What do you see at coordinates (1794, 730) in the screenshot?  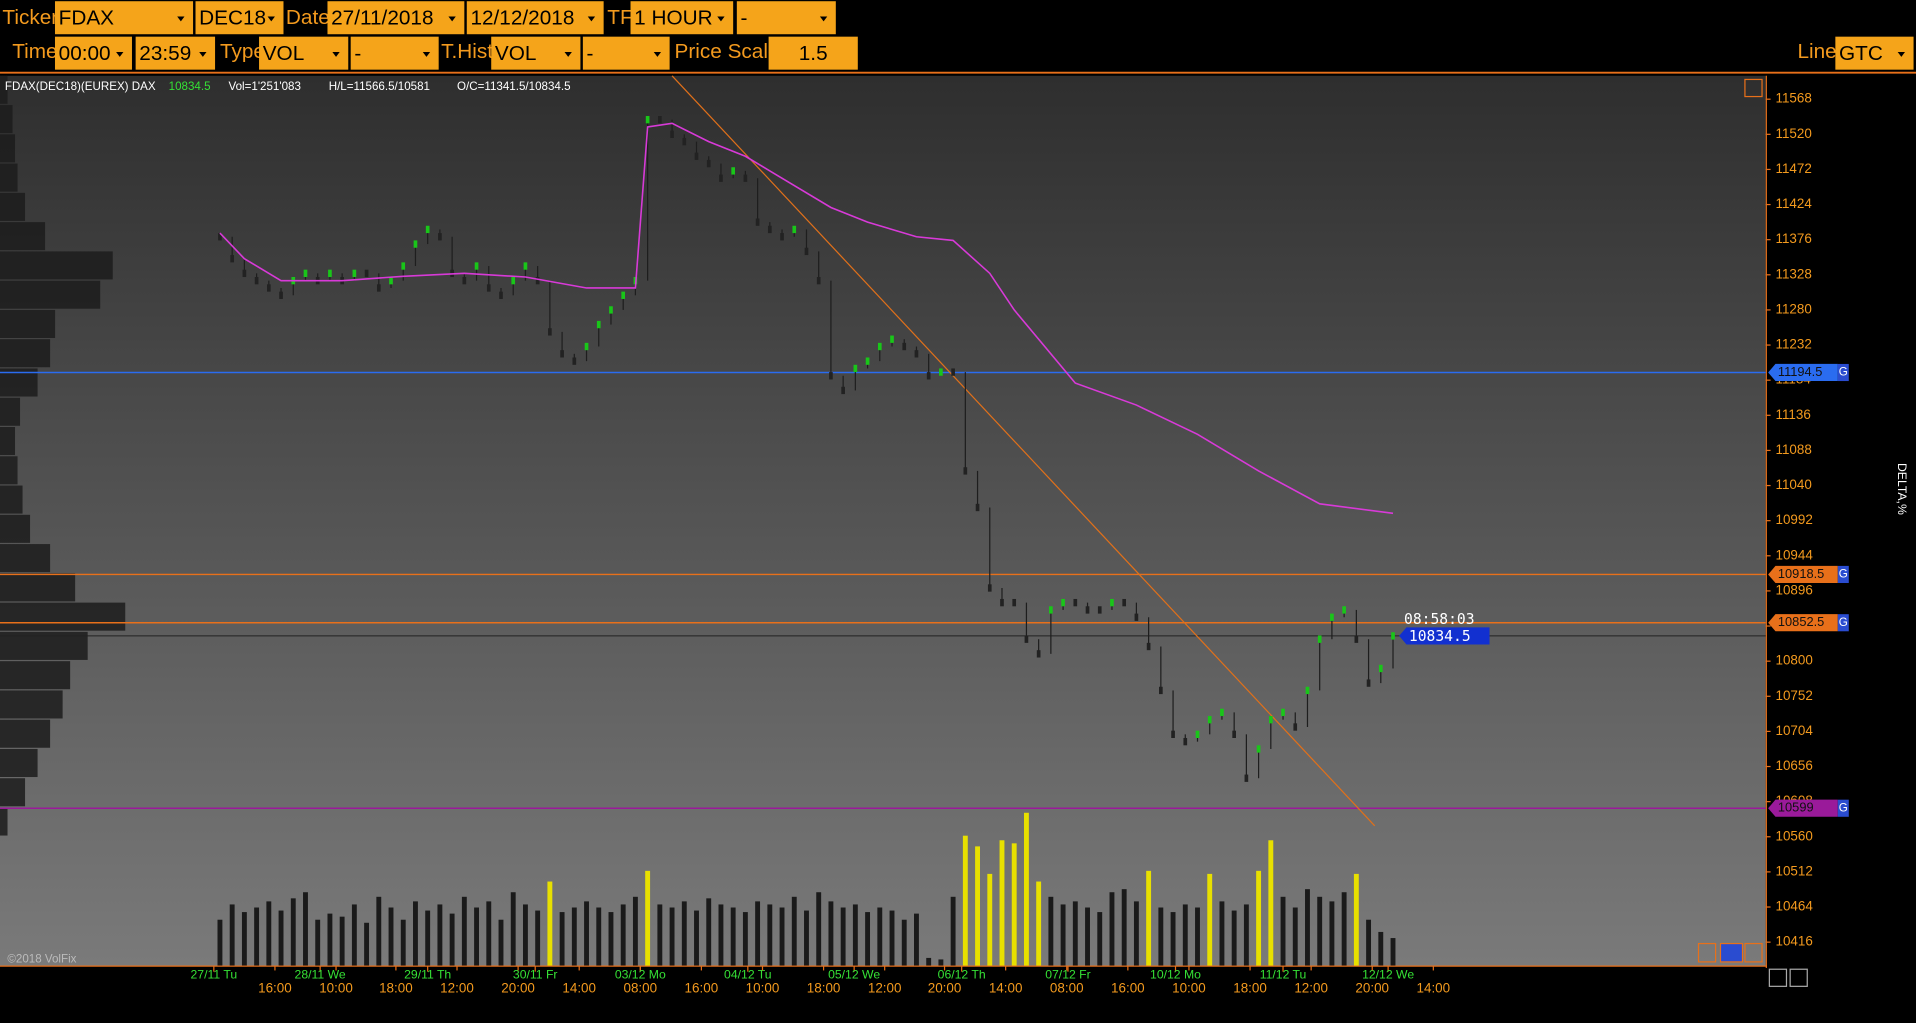 I see `y-tick-label: 10704` at bounding box center [1794, 730].